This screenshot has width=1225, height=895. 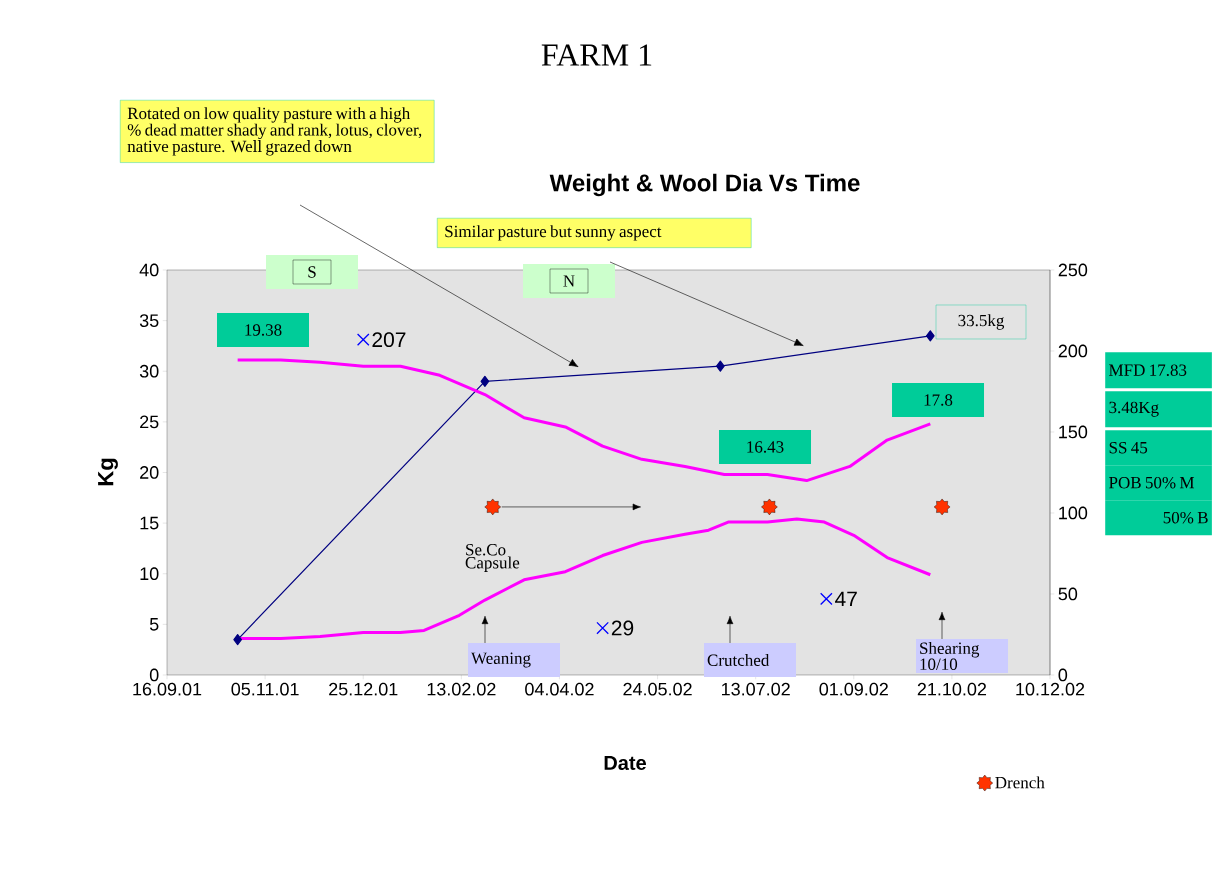 What do you see at coordinates (622, 628) in the screenshot?
I see `data-label: 29` at bounding box center [622, 628].